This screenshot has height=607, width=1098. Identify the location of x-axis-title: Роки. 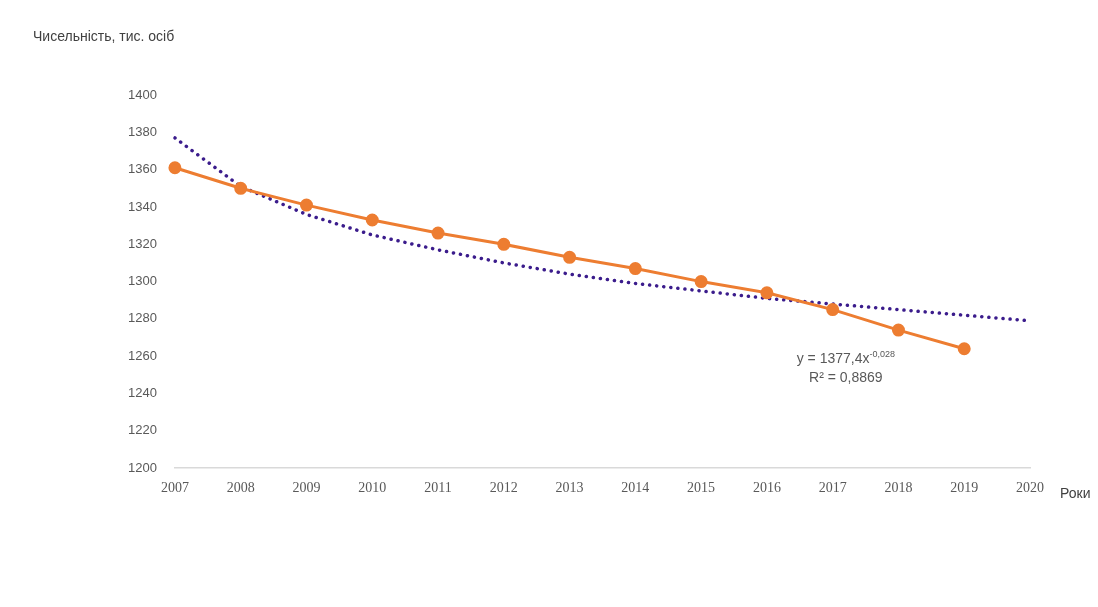
(1075, 493).